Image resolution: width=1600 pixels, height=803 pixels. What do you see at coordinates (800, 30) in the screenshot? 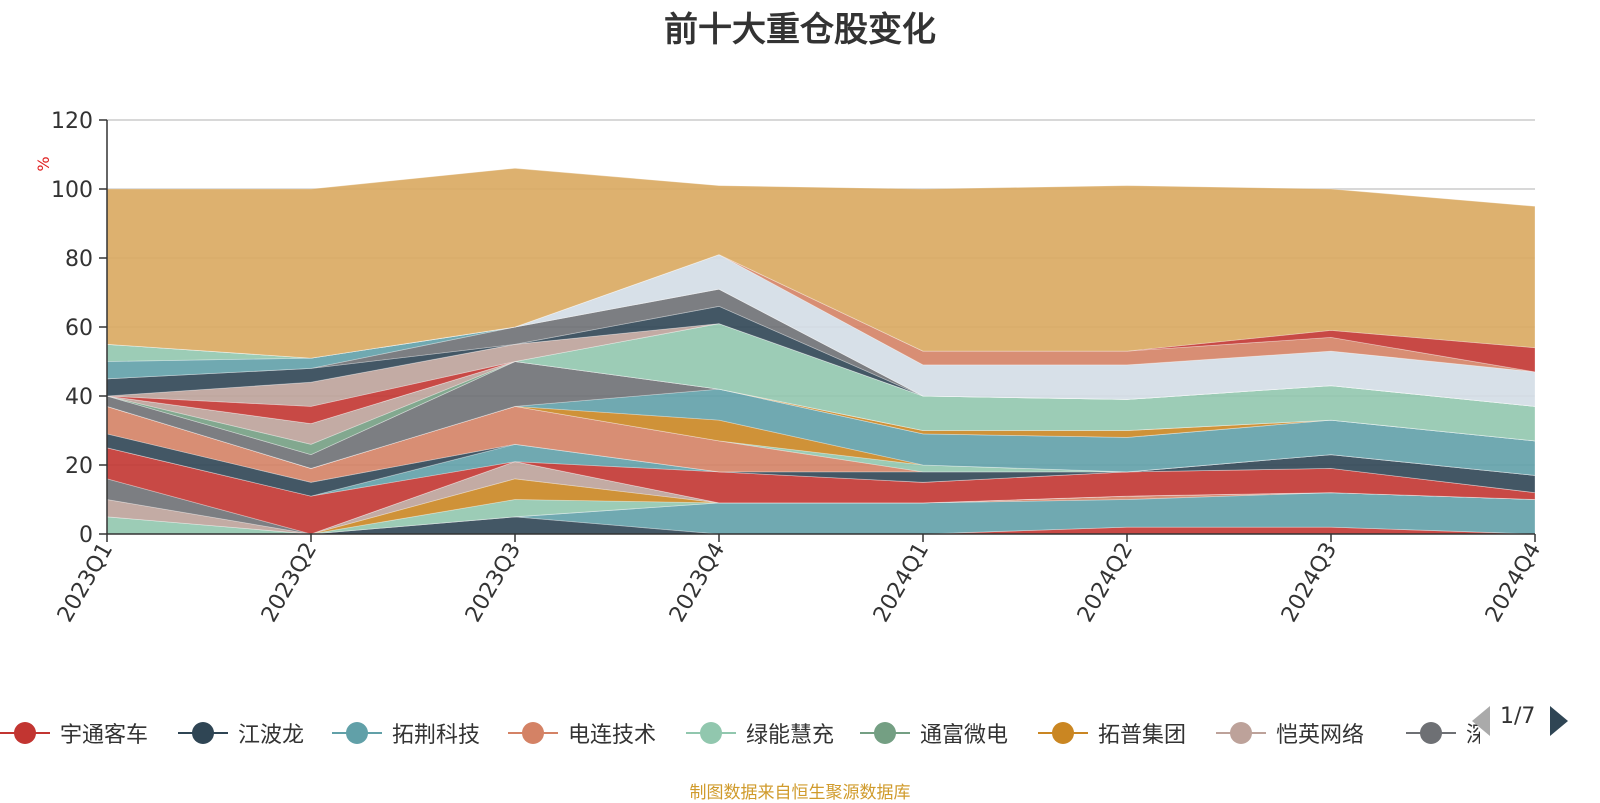
I see `chart-title: 前十大重仓股变化` at bounding box center [800, 30].